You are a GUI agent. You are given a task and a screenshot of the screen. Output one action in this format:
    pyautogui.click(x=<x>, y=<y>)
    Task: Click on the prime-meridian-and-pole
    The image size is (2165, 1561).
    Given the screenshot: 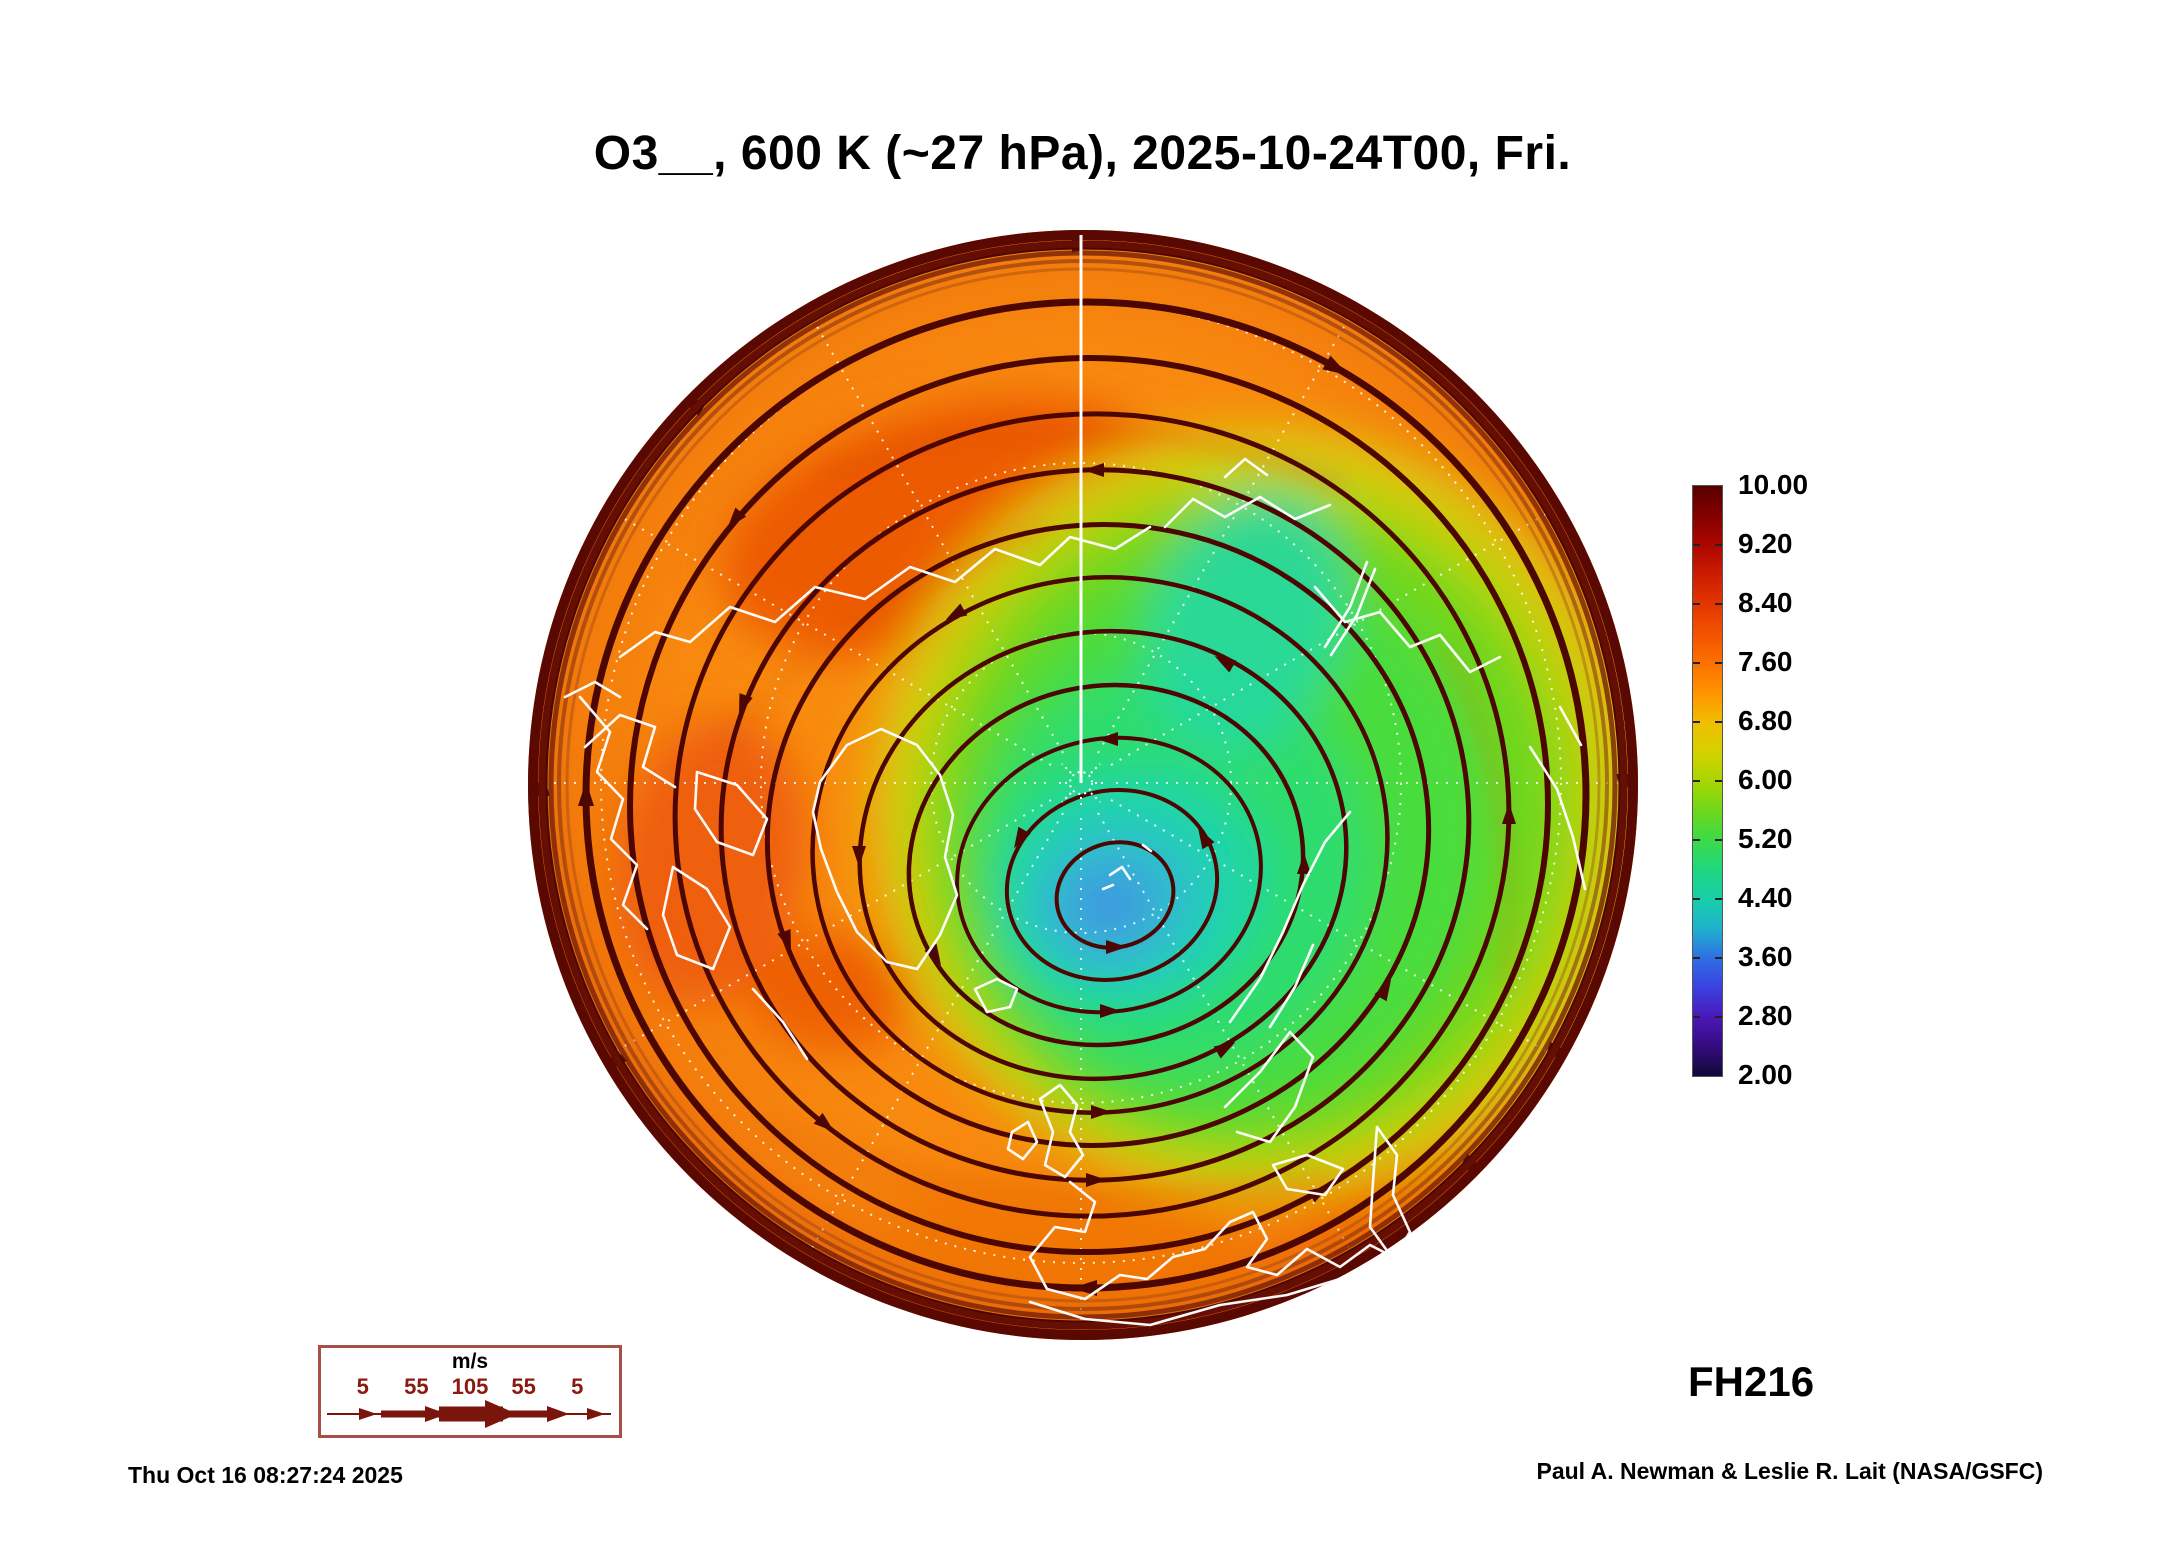 What is the action you would take?
    pyautogui.click(x=1081, y=522)
    